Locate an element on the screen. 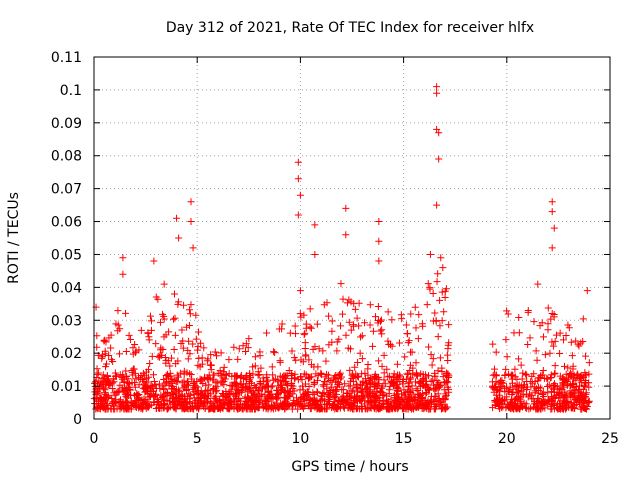 The height and width of the screenshot is (480, 640). y-tick-label: 0.1 is located at coordinates (71, 91).